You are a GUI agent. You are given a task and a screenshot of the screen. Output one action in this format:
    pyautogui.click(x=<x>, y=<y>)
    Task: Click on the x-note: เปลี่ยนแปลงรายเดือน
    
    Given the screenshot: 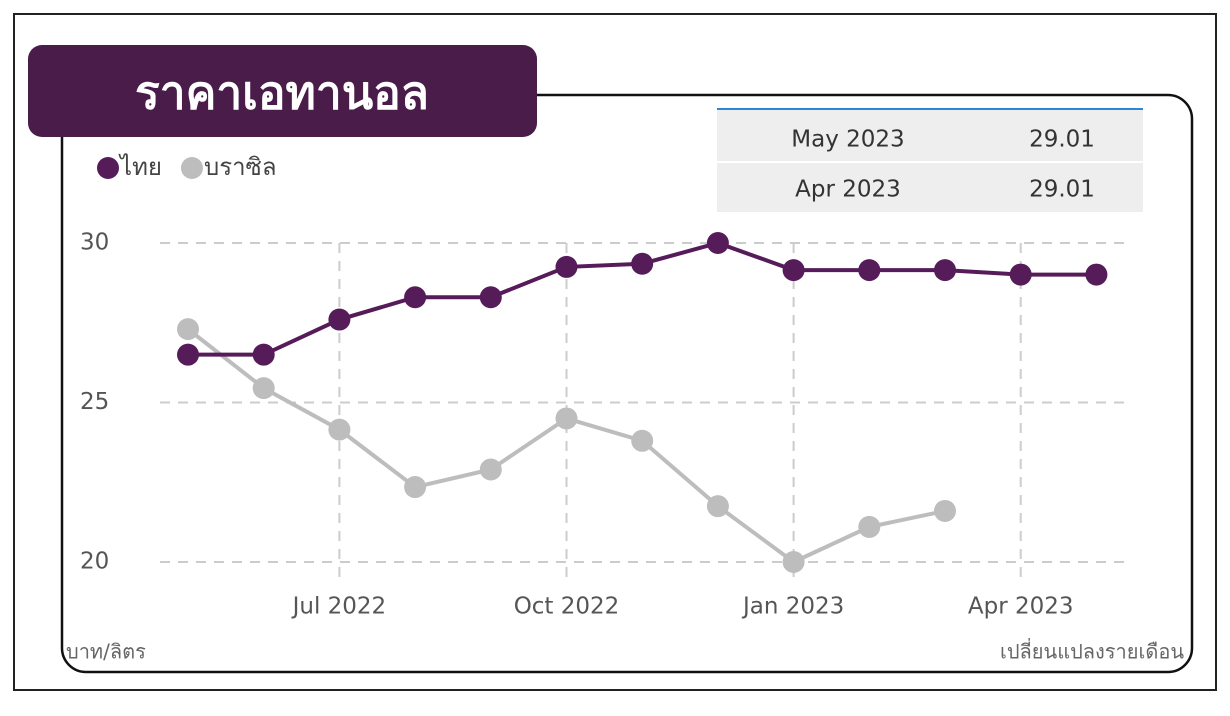 What is the action you would take?
    pyautogui.click(x=1092, y=651)
    